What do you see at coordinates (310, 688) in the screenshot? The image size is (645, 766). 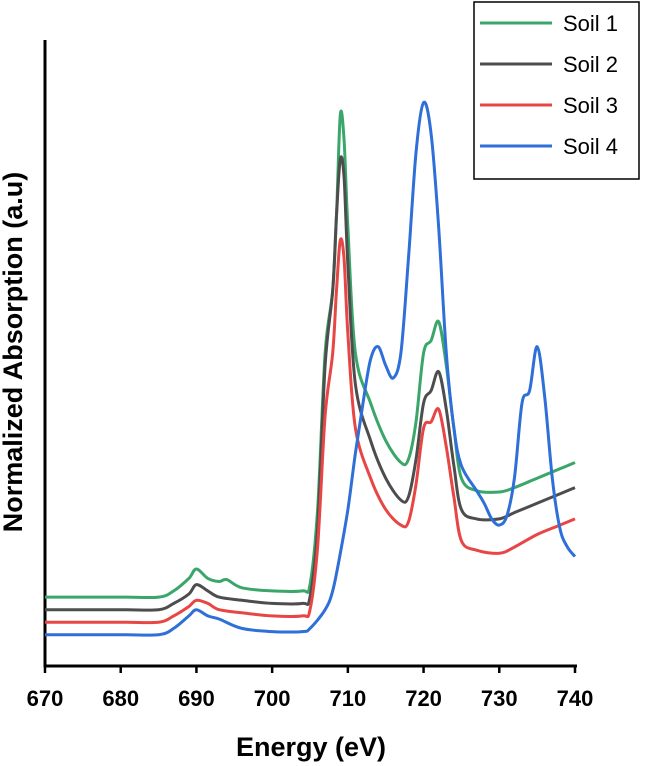 I see `x-ticks: 670 680 690 700 710 720 730 740` at bounding box center [310, 688].